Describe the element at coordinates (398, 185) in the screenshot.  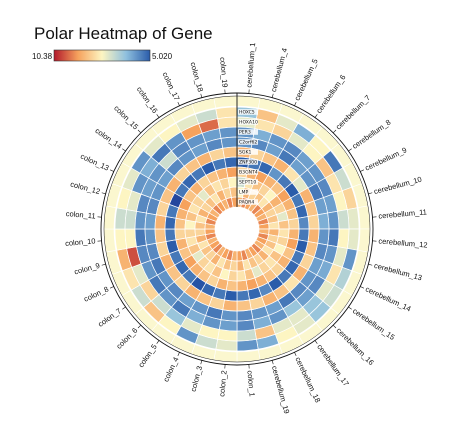
I see `sample-label: cerebellum_10` at that location.